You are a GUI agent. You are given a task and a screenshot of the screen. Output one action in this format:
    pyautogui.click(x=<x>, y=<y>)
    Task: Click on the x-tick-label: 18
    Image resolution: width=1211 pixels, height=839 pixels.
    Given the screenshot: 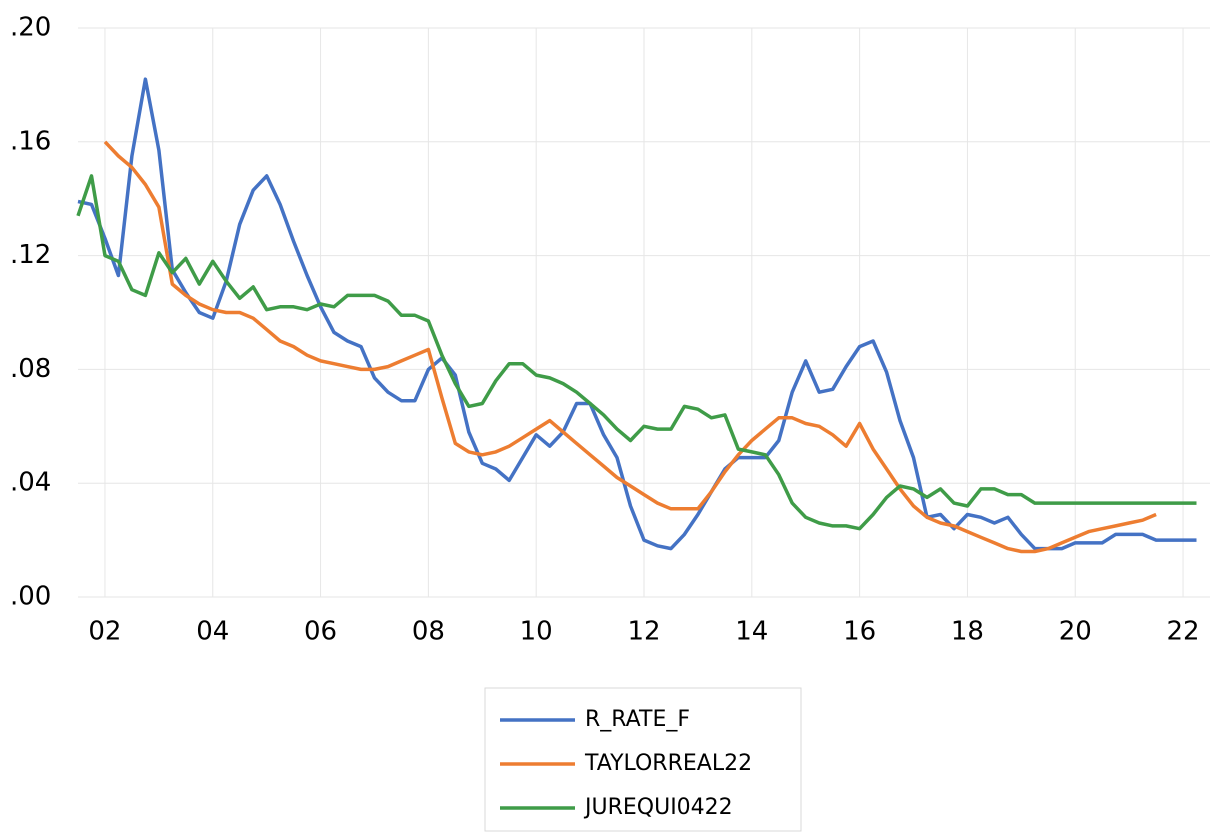 What is the action you would take?
    pyautogui.click(x=967, y=632)
    